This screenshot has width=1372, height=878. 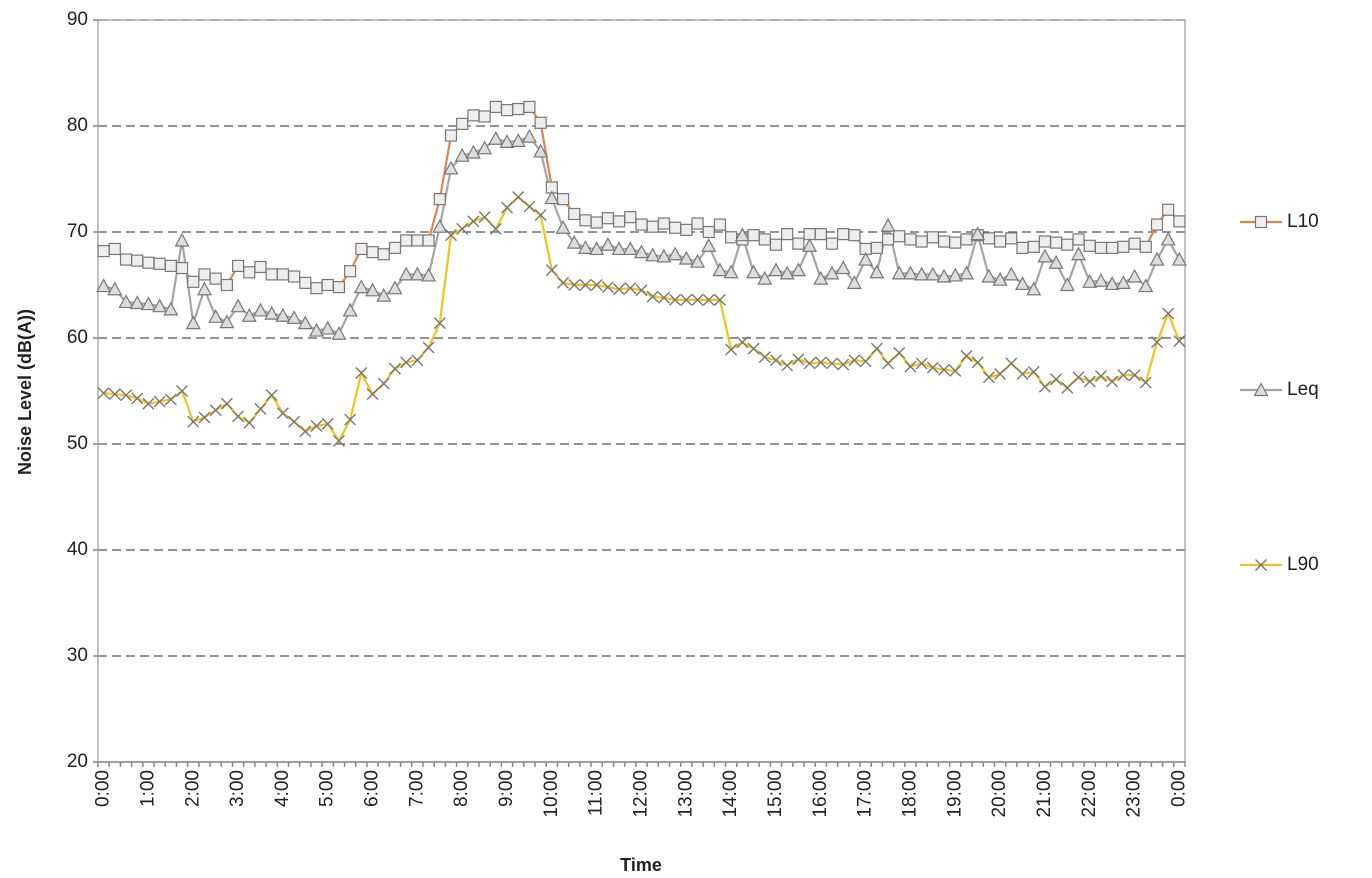 I want to click on x-tick-label: 1:00, so click(x=147, y=788).